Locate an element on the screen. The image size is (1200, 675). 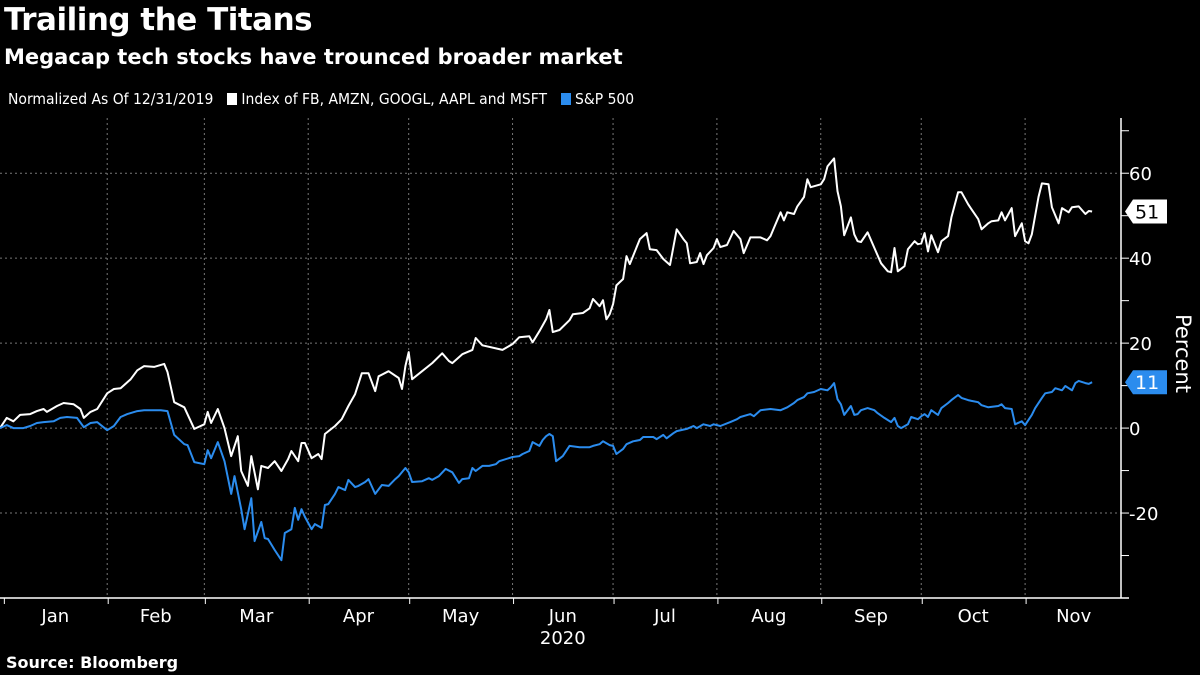
last-value-label: 11 is located at coordinates (1147, 383).